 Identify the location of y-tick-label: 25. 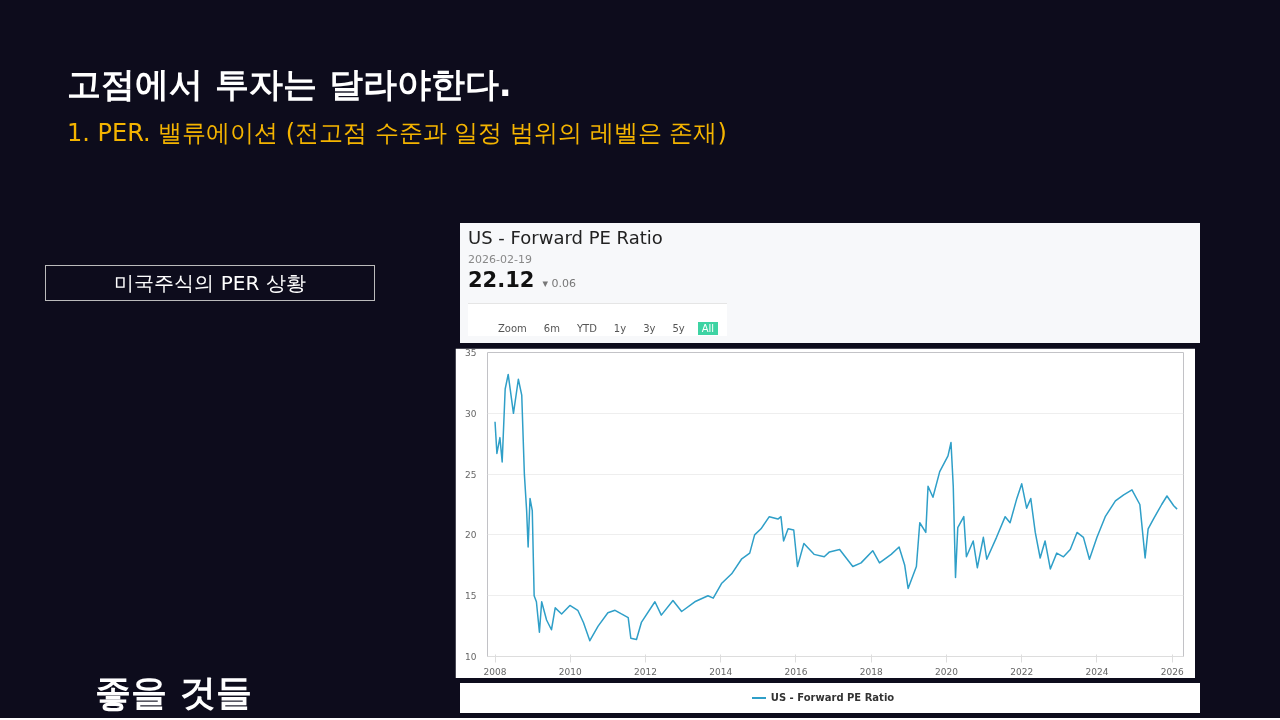
(471, 474).